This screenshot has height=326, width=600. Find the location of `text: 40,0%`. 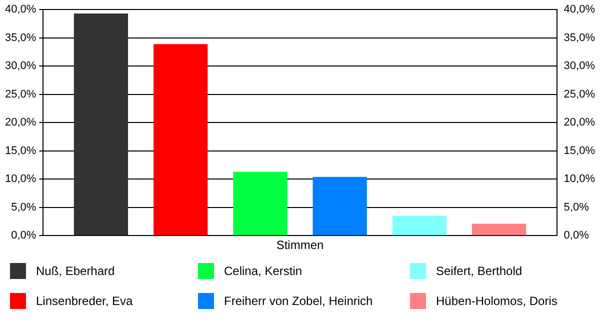

text: 40,0% is located at coordinates (580, 10).